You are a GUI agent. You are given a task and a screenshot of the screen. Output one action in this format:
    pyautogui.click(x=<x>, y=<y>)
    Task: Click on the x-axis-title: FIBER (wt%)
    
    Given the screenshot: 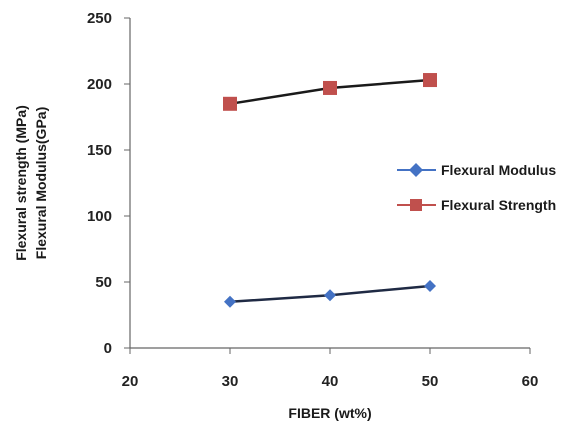 What is the action you would take?
    pyautogui.click(x=329, y=413)
    